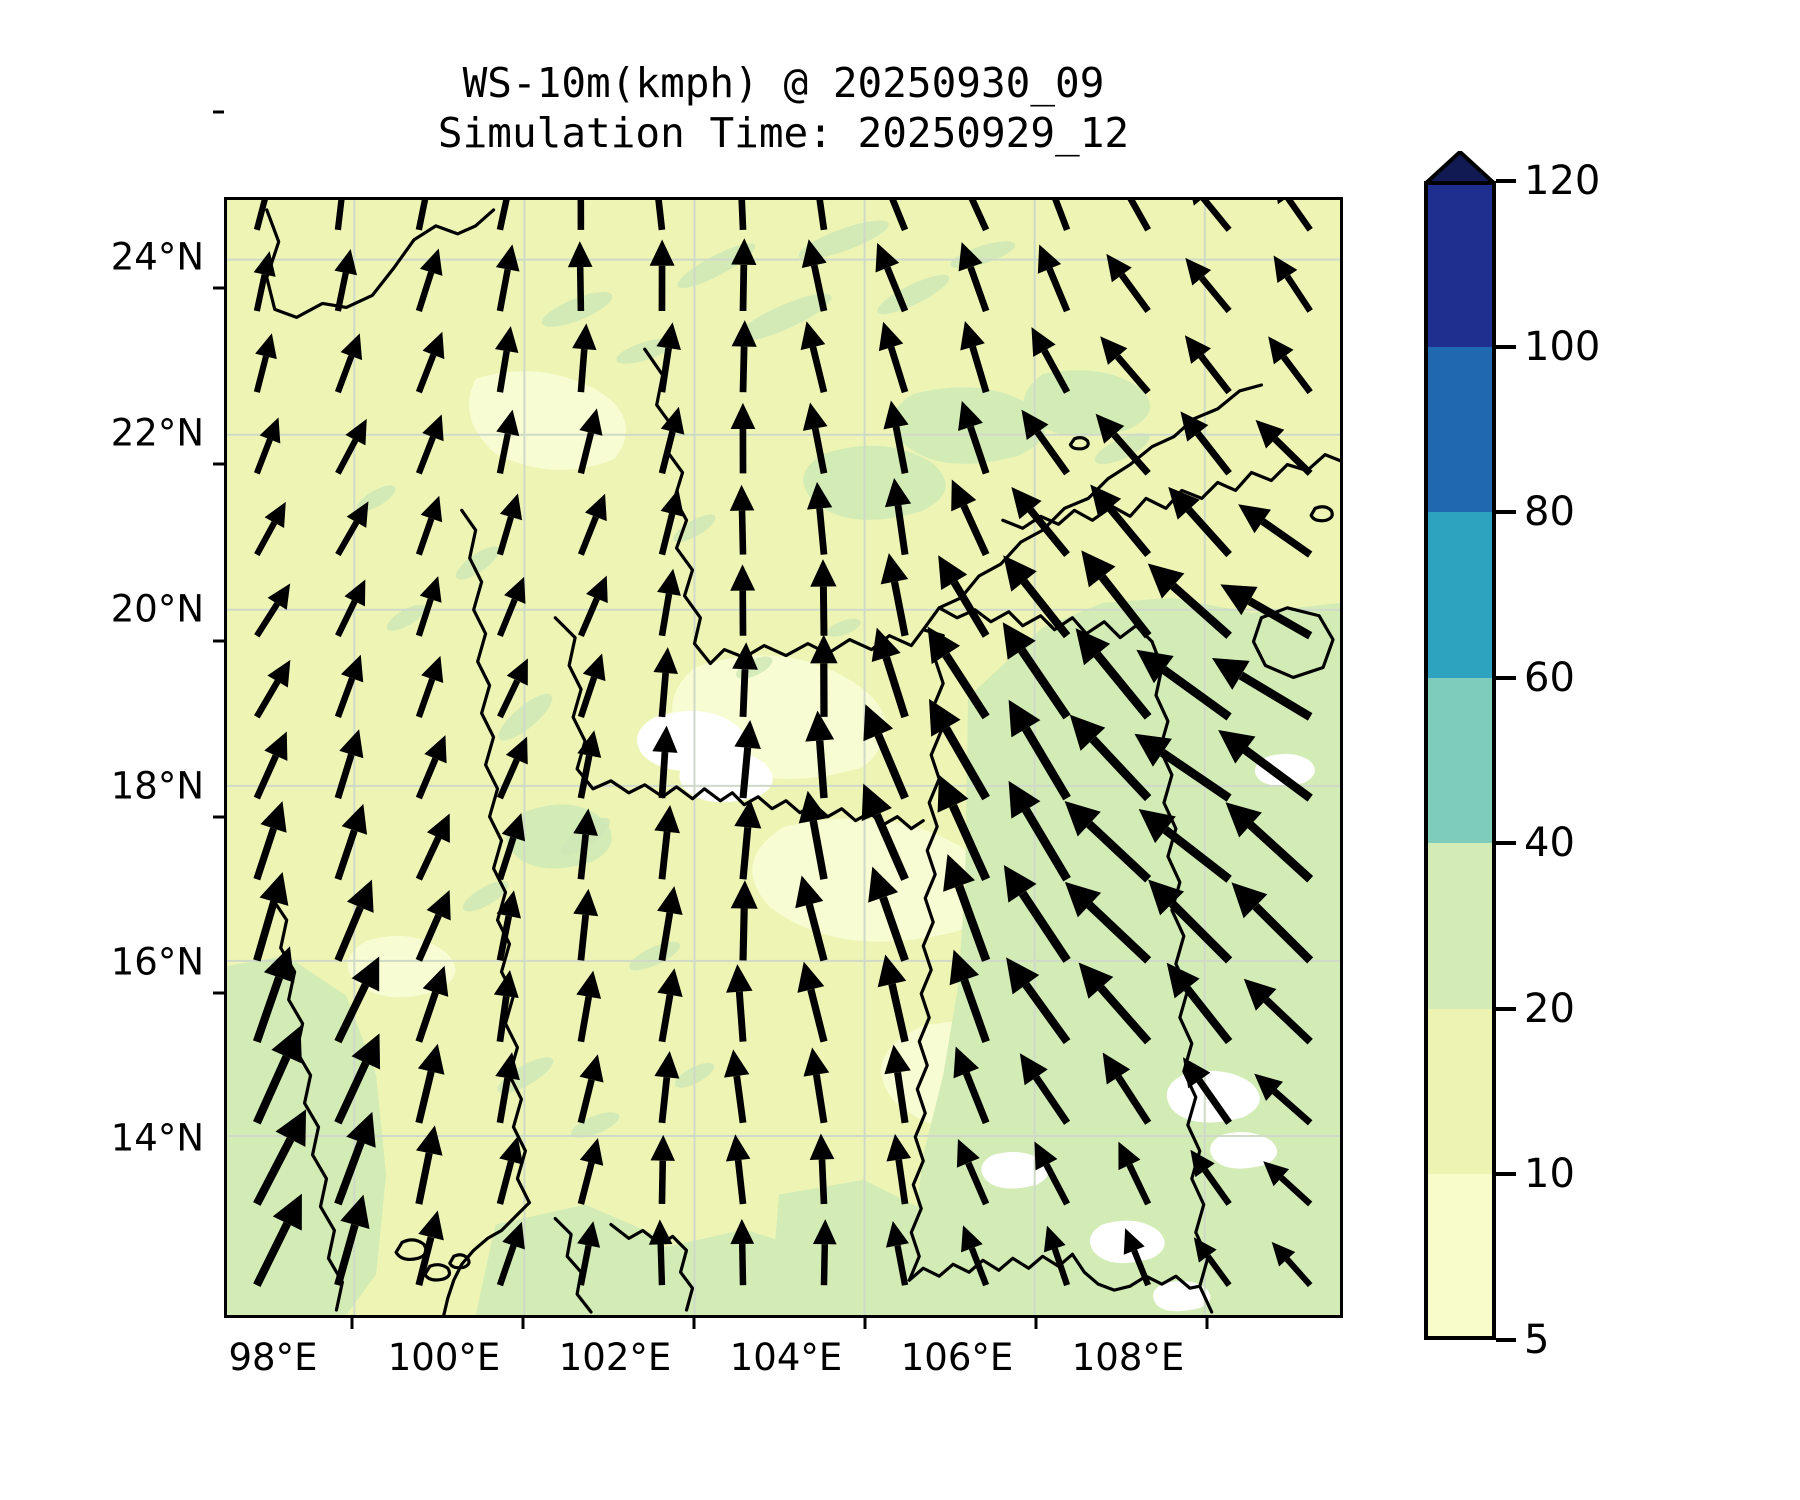 The image size is (1800, 1500). What do you see at coordinates (783, 83) in the screenshot?
I see `title-line-1: WS-10m(kmph) @ 20250930_09` at bounding box center [783, 83].